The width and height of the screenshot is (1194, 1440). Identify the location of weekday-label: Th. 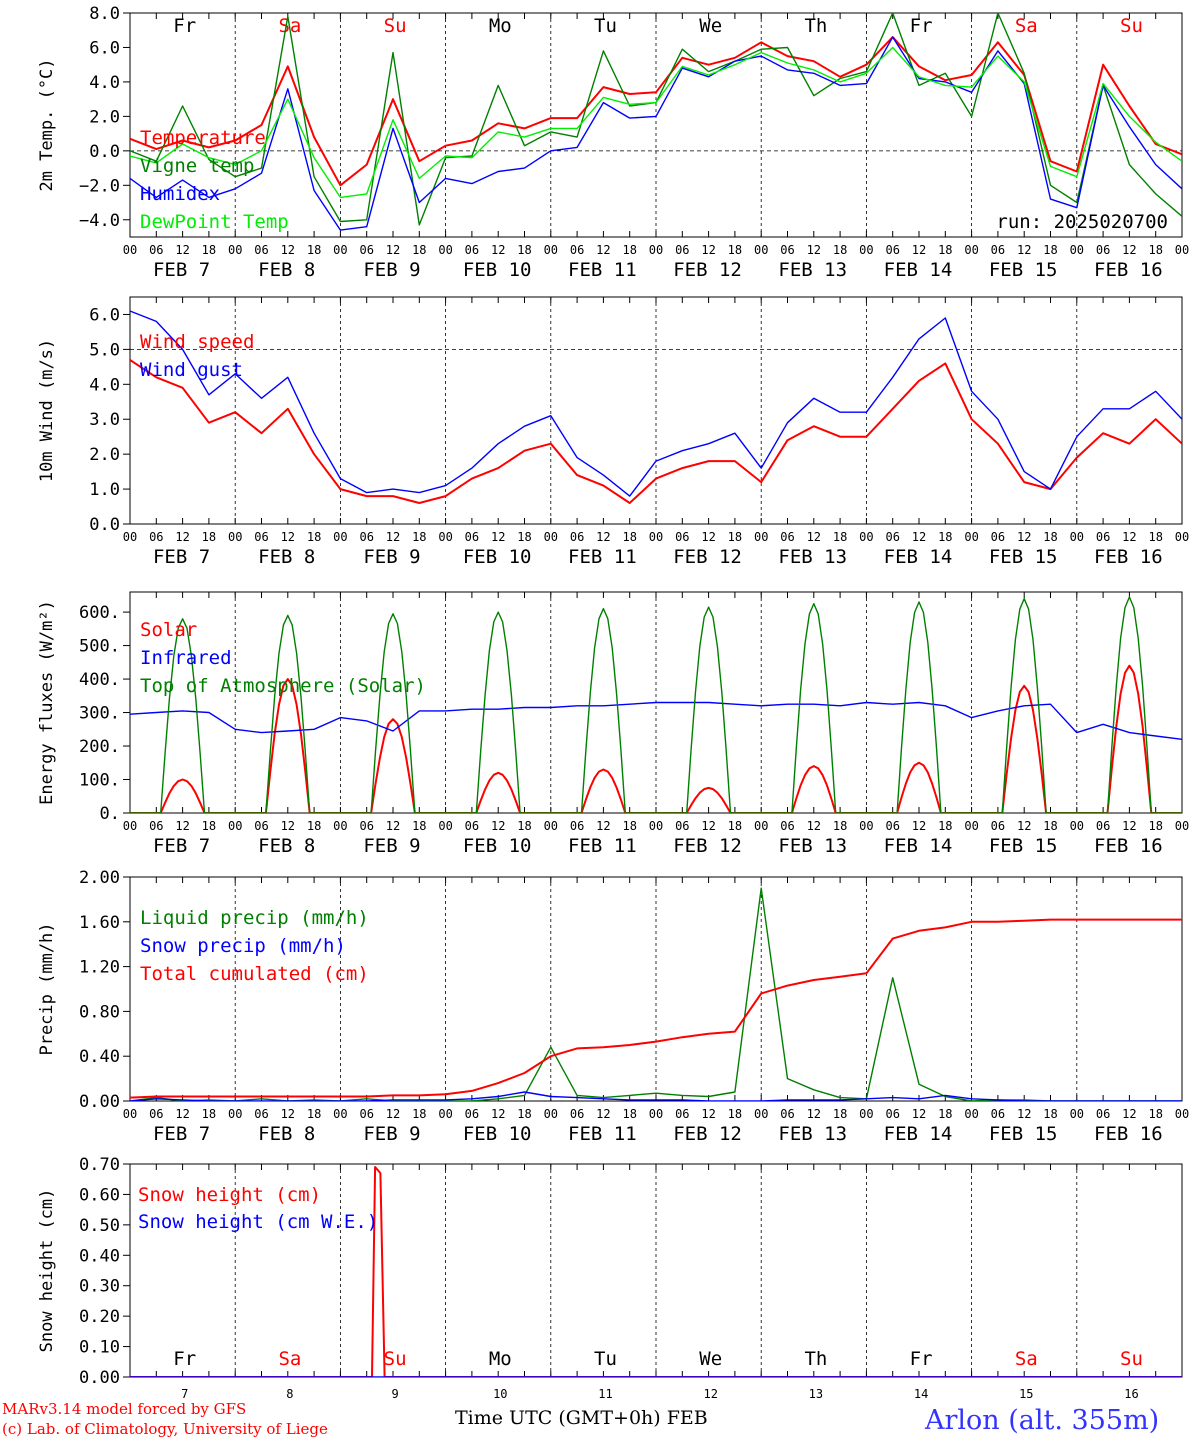
(815, 26).